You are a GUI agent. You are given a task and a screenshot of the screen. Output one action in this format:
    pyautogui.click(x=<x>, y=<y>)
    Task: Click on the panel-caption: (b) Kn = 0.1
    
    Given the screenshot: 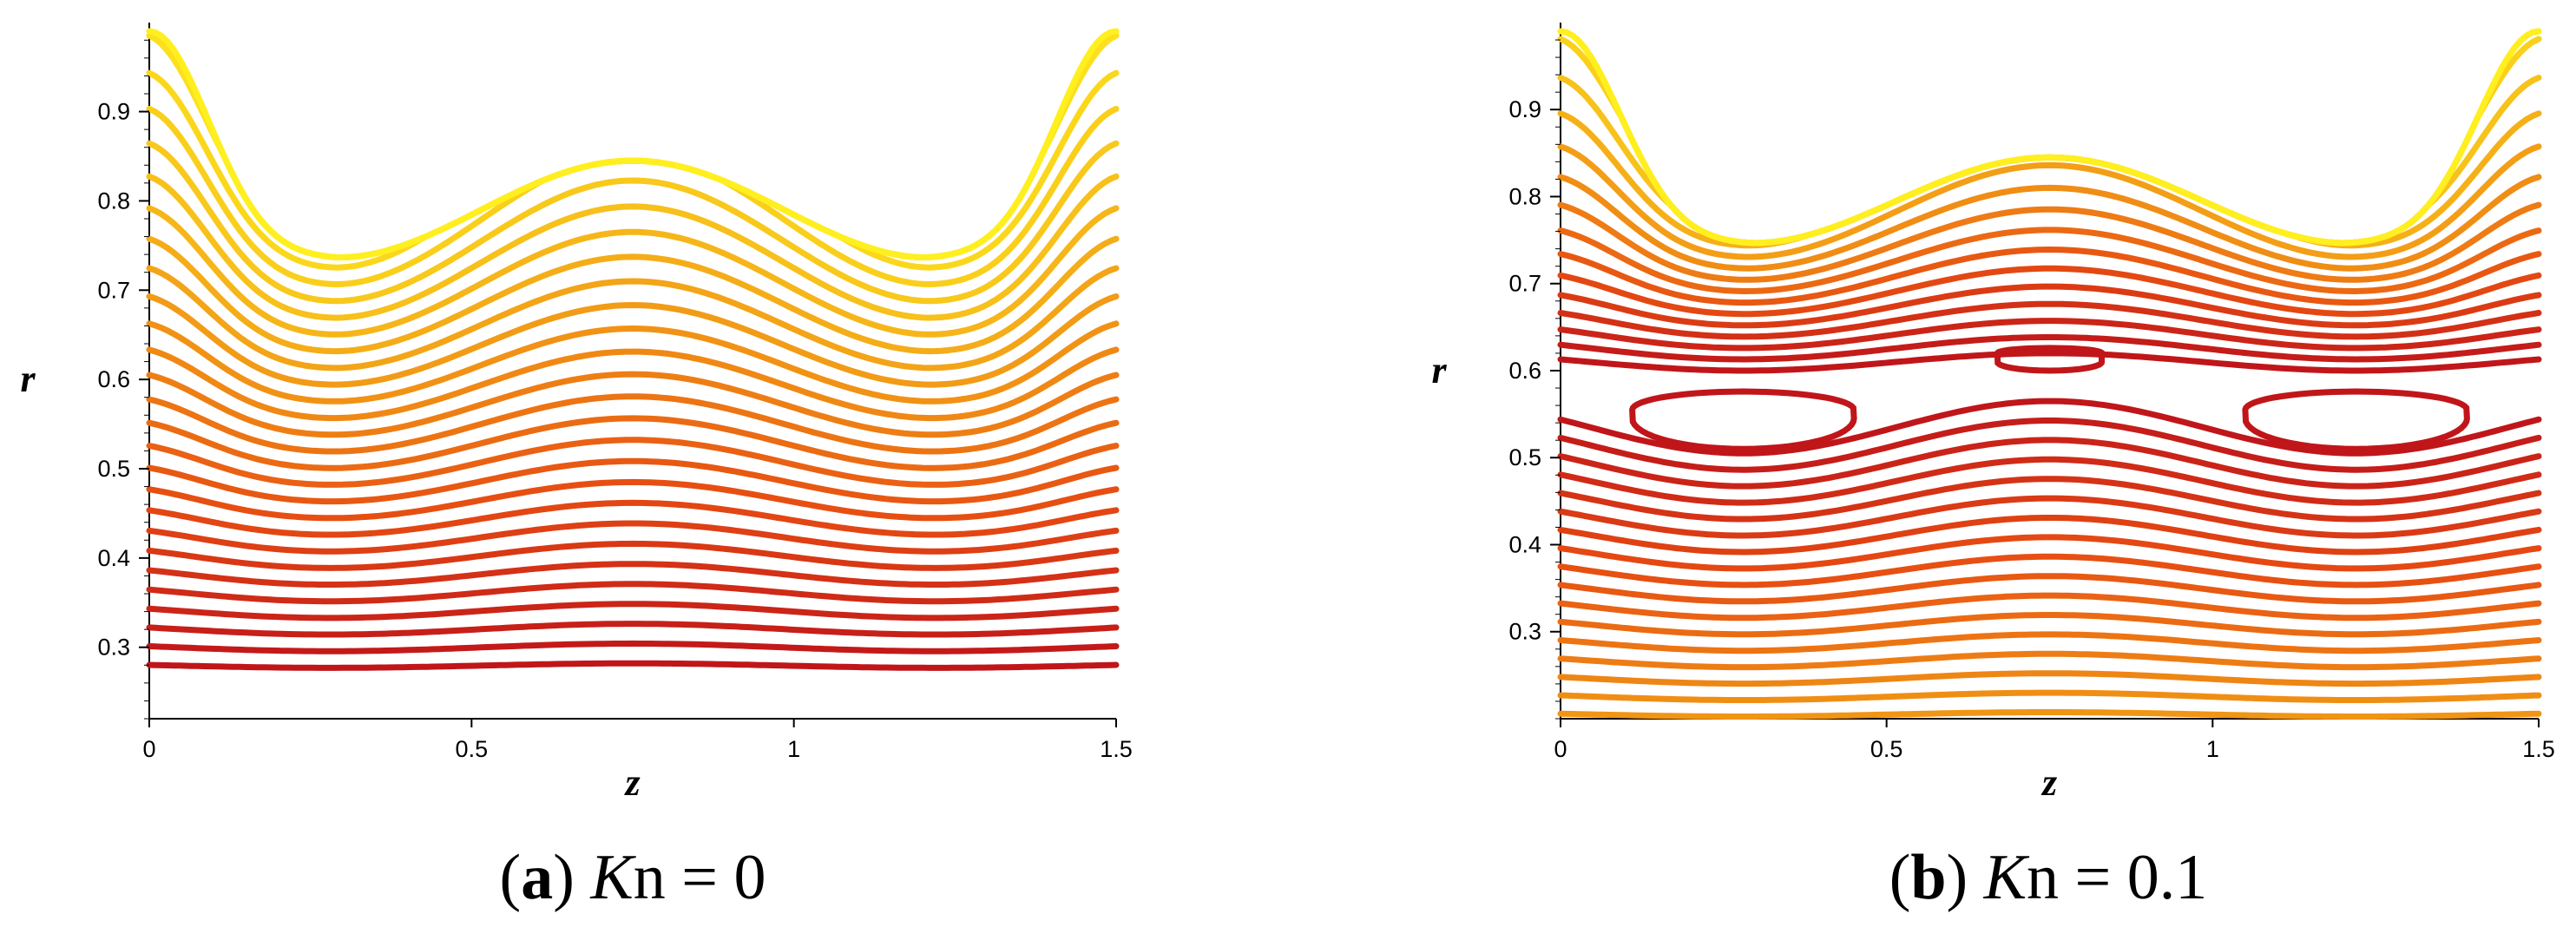 What is the action you would take?
    pyautogui.click(x=2048, y=878)
    